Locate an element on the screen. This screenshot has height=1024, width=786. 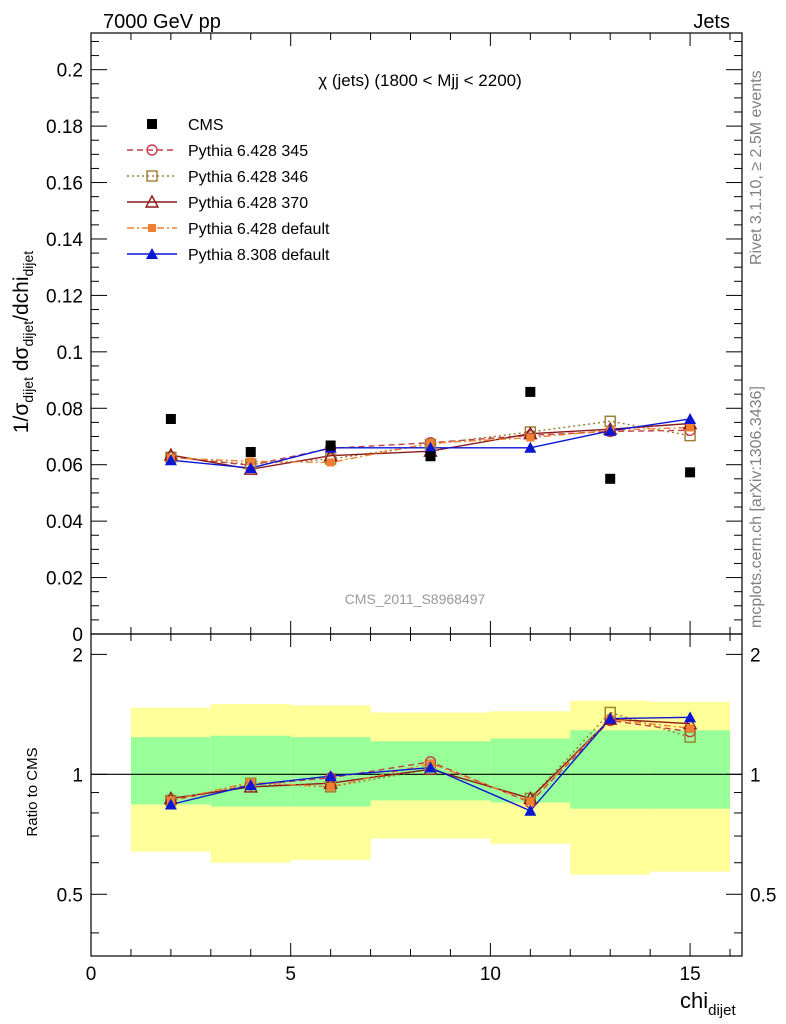
ratio-y-tick-label: 2 is located at coordinates (77, 655).